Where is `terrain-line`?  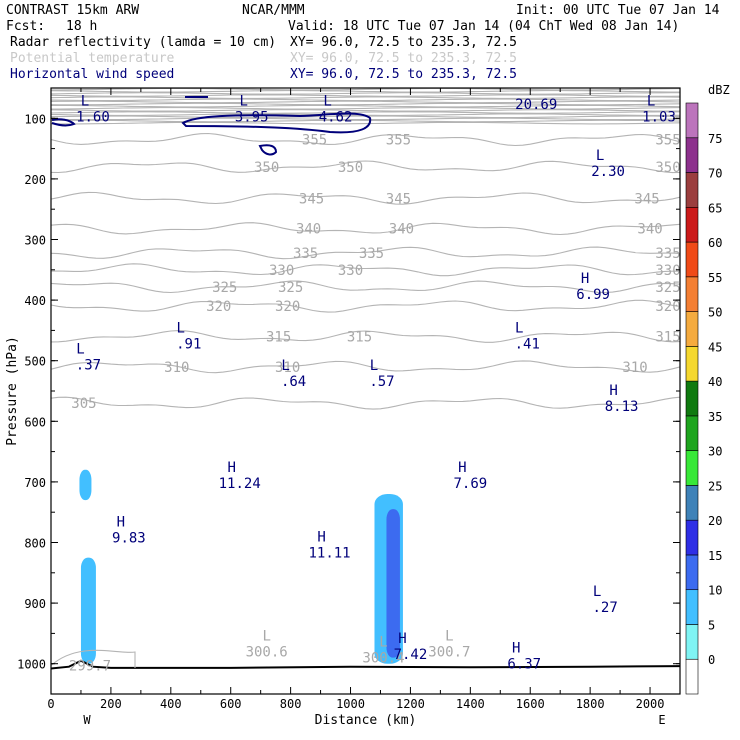
terrain-line is located at coordinates (365, 664).